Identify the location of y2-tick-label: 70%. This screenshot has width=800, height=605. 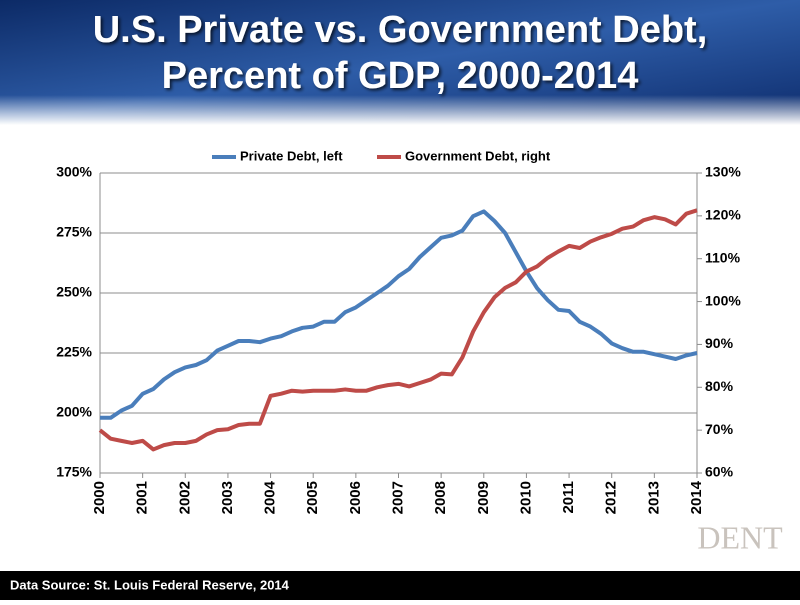
(719, 429).